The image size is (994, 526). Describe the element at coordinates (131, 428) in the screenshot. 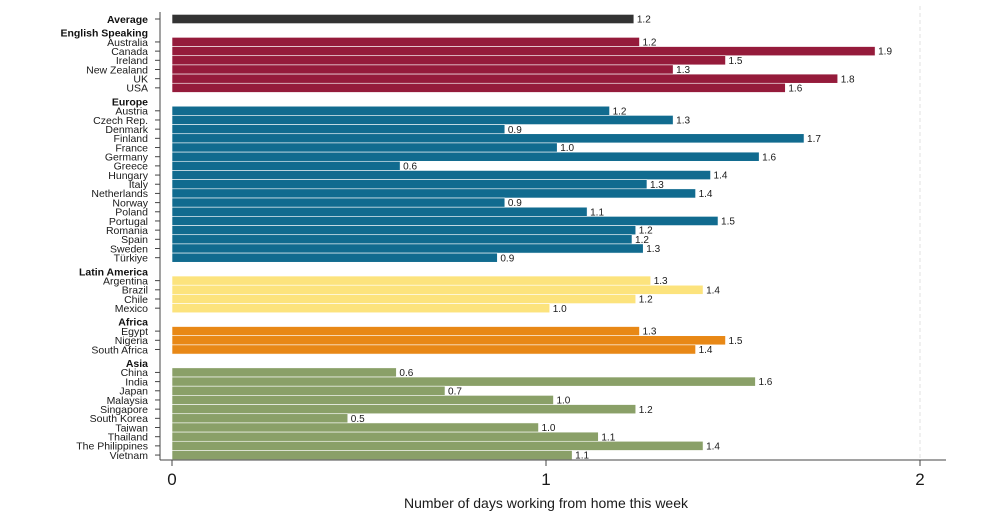

I see `category-label: Taiwan` at that location.